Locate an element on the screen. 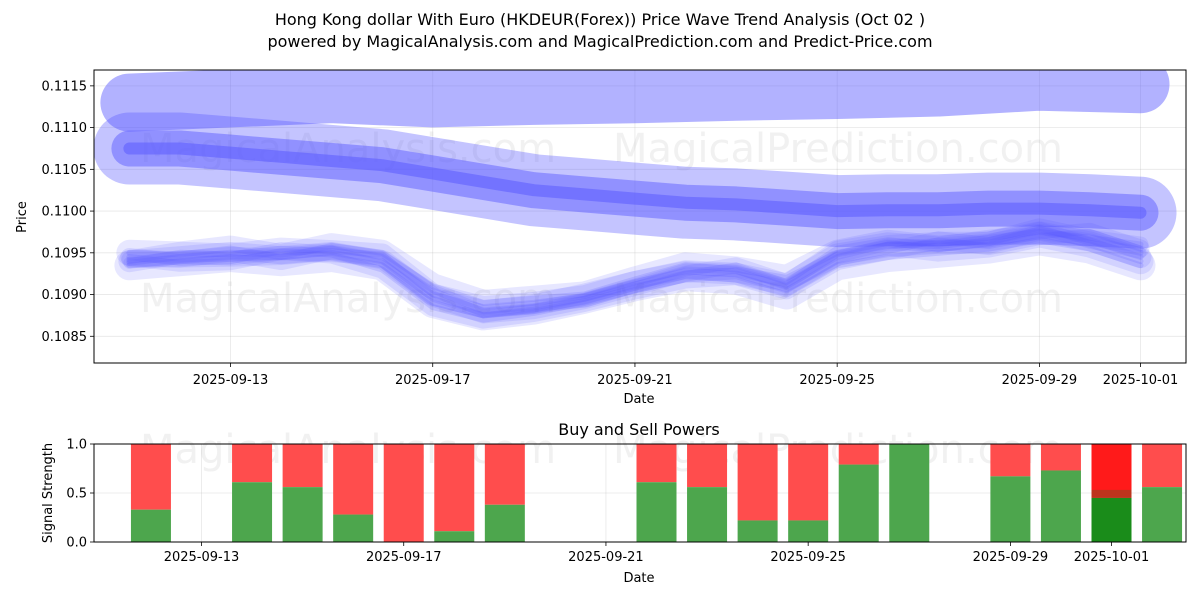  price-y-tick-label: 0.1095 is located at coordinates (65, 253).